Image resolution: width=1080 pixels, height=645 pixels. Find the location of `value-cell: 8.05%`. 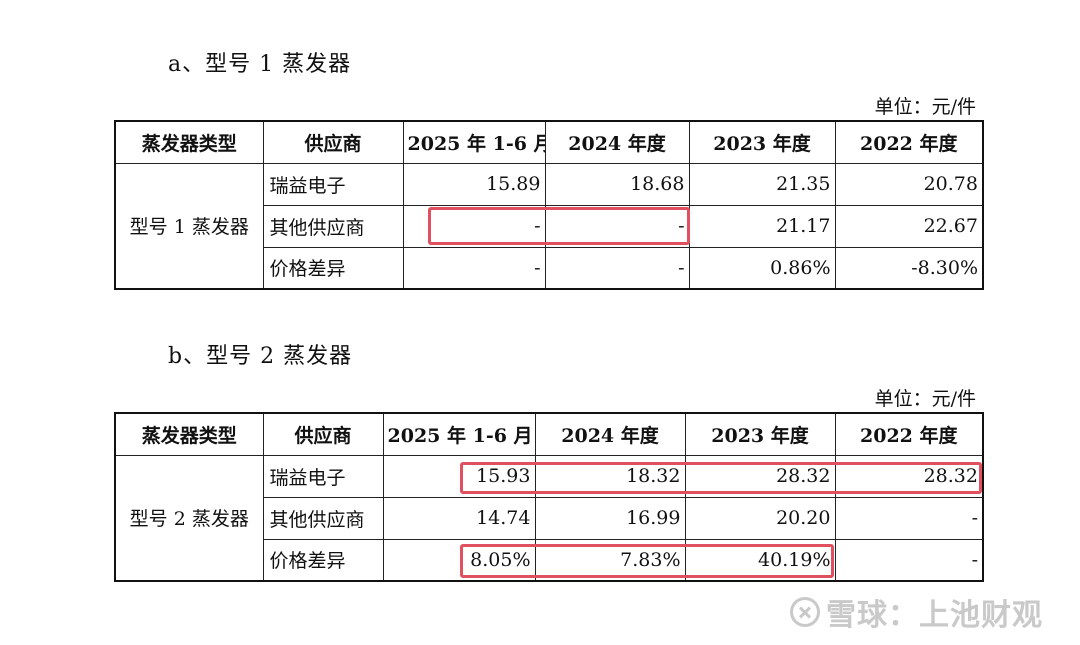

value-cell: 8.05% is located at coordinates (459, 560).